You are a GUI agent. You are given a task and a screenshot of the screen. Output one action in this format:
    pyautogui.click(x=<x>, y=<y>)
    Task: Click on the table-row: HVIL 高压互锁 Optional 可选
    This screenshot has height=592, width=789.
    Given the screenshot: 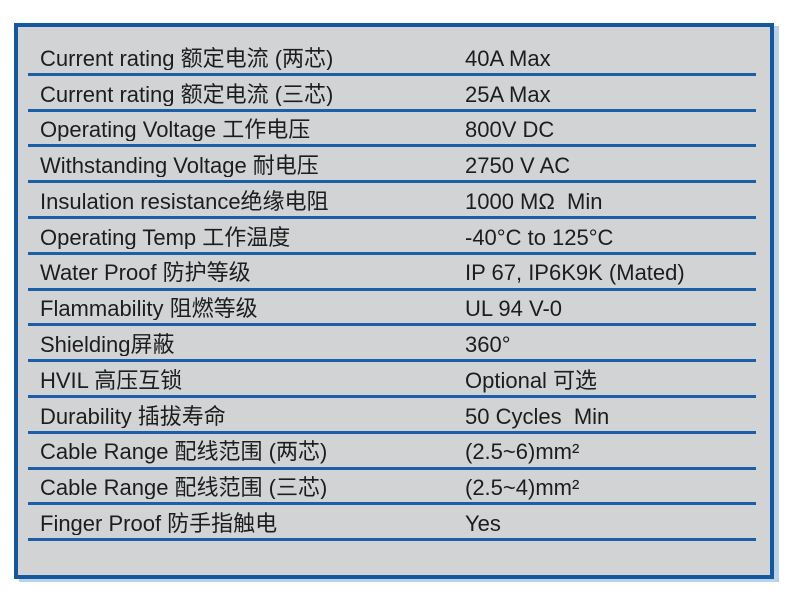 What is the action you would take?
    pyautogui.click(x=392, y=380)
    